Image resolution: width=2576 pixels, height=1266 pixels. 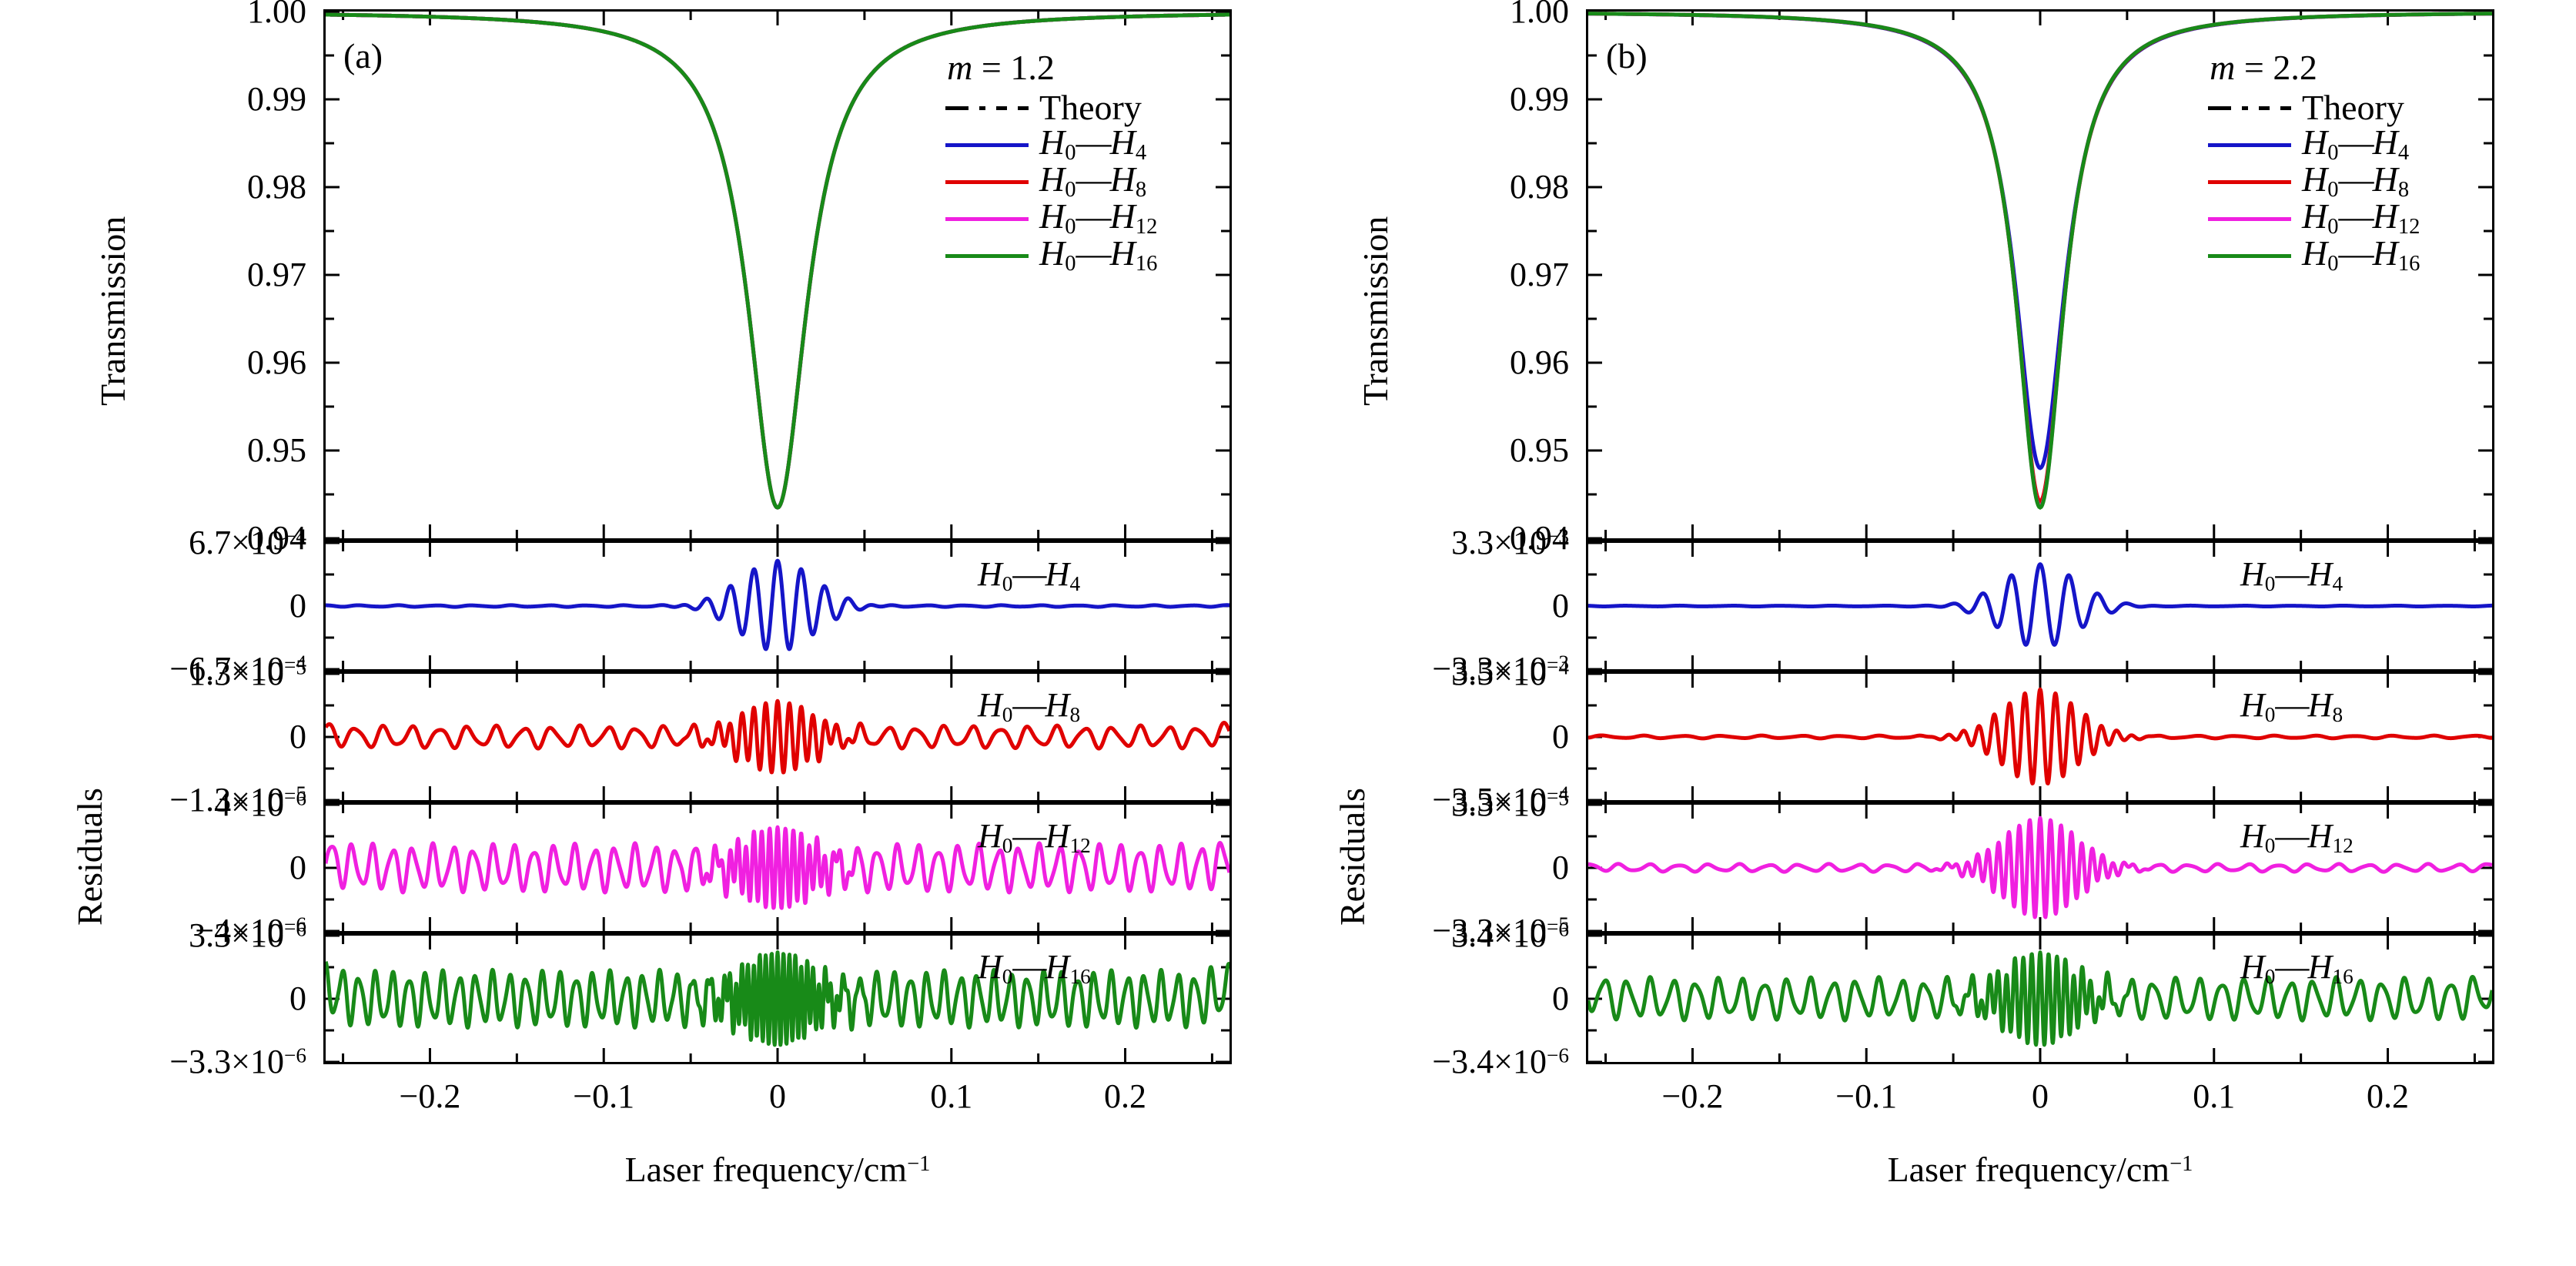 I want to click on xaxis-title-2: Laser frequency/cm−1, so click(x=2040, y=1169).